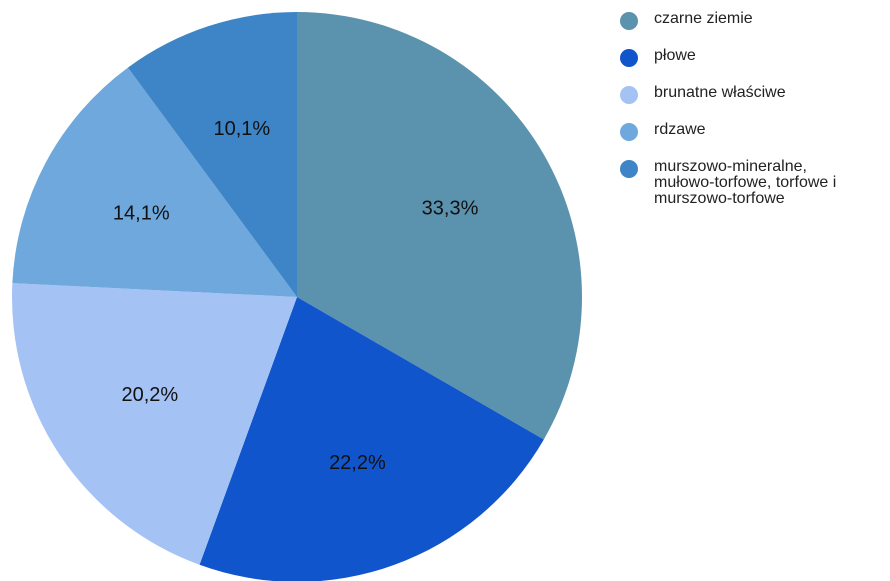  Describe the element at coordinates (241, 129) in the screenshot. I see `slice-value-label: 10,1%` at that location.